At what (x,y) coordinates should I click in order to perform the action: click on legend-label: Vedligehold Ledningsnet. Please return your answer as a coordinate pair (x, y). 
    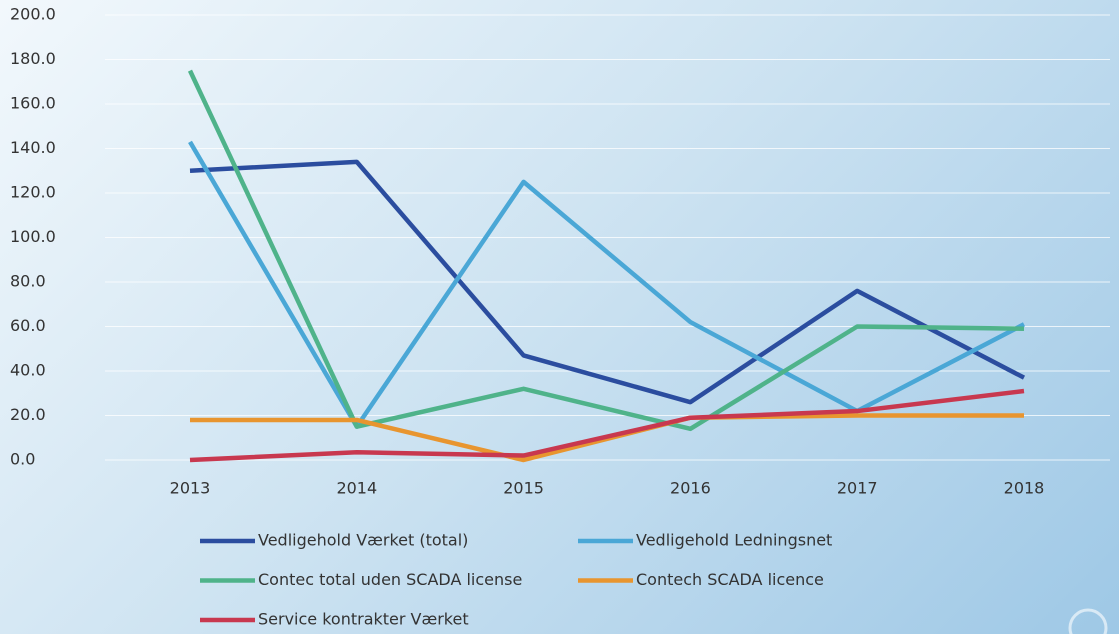
    Looking at the image, I should click on (734, 540).